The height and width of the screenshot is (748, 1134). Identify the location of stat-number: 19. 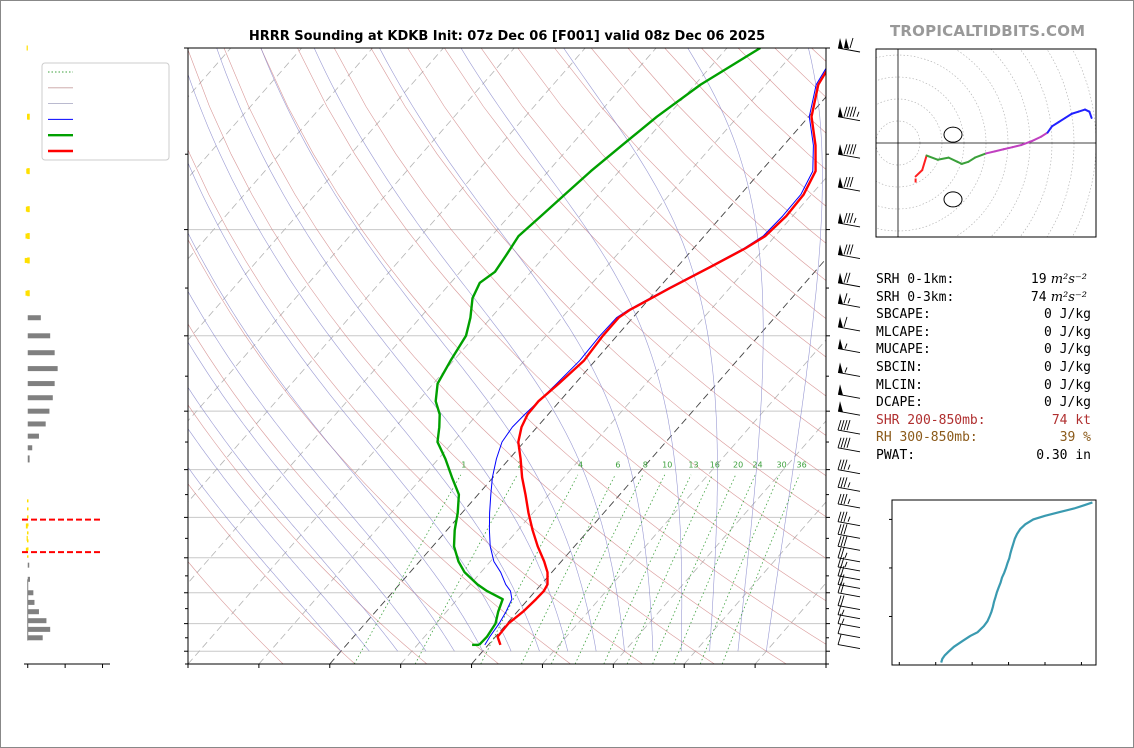
(1038, 279).